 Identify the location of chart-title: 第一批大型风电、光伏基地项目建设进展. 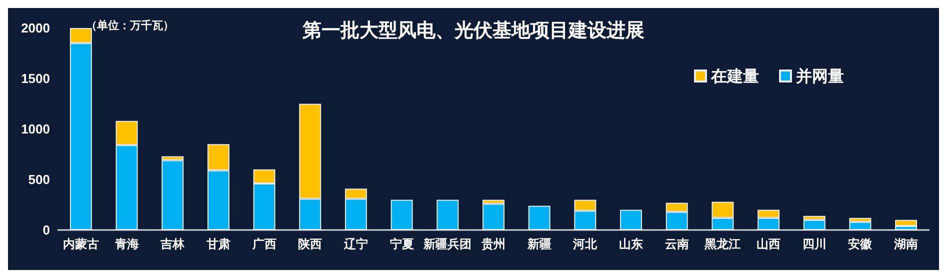
(473, 31).